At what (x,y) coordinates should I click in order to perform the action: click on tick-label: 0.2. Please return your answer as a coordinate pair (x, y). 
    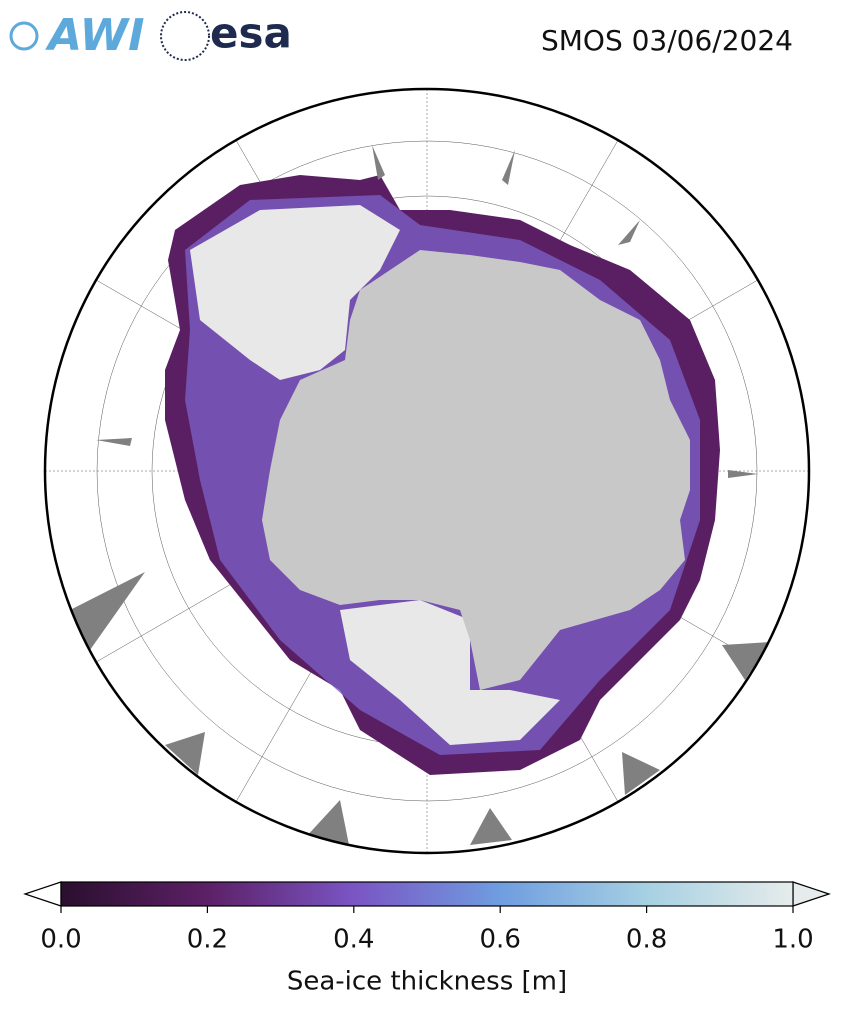
    Looking at the image, I should click on (207, 940).